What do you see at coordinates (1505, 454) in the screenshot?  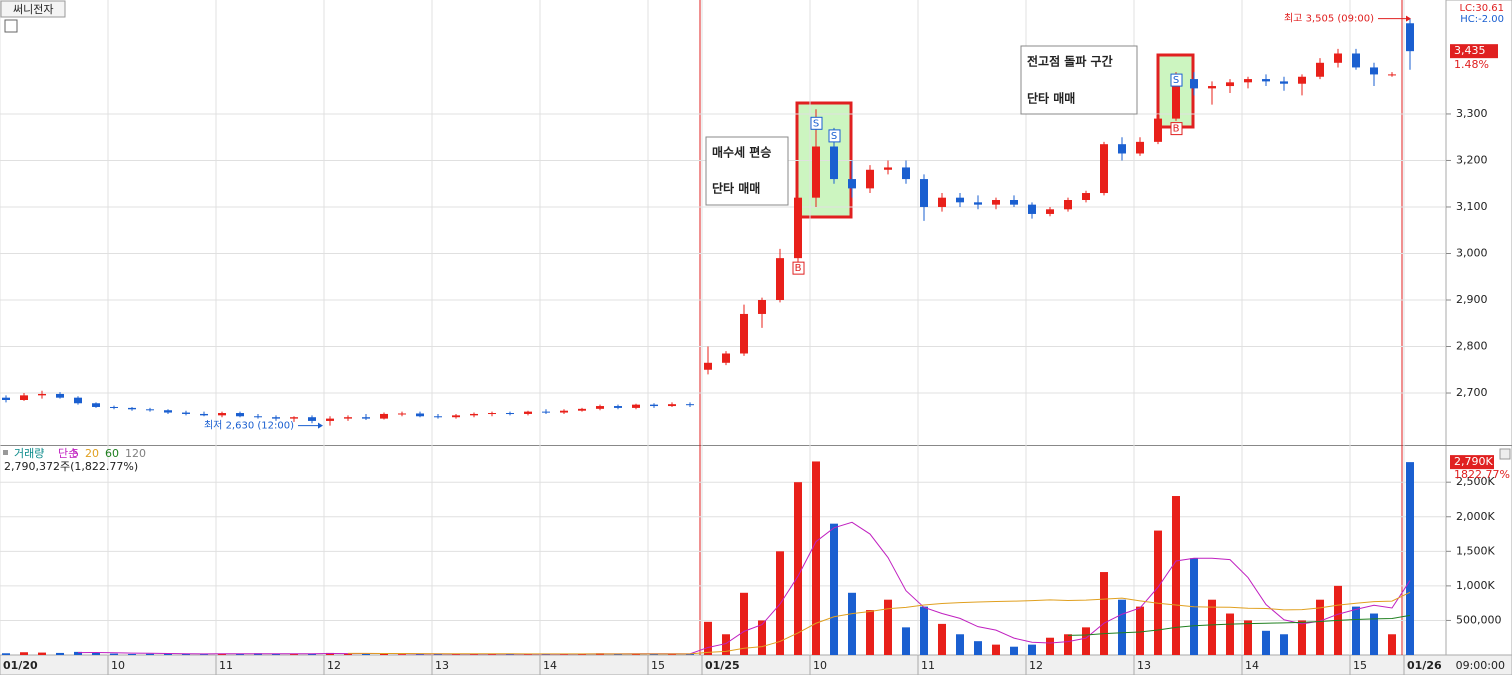 I see `close-button` at bounding box center [1505, 454].